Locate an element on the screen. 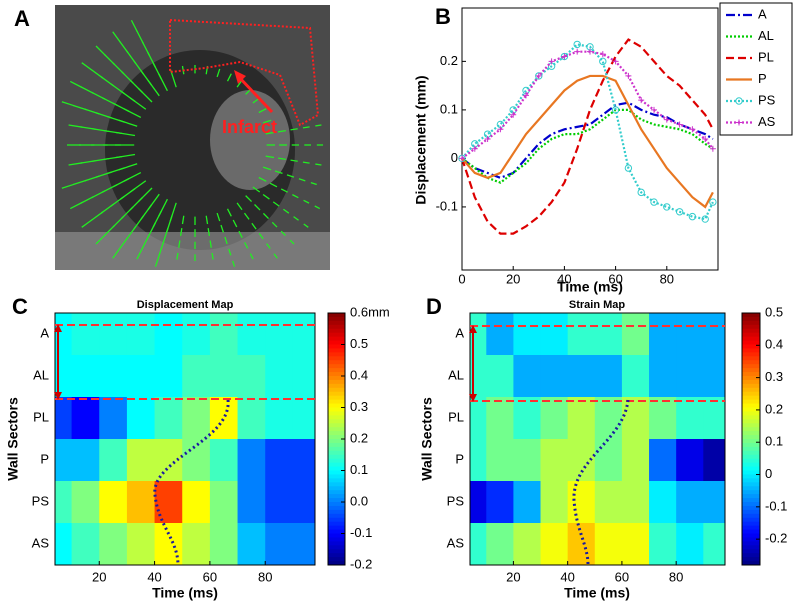 This screenshot has width=800, height=608. series-line is located at coordinates (587, 132).